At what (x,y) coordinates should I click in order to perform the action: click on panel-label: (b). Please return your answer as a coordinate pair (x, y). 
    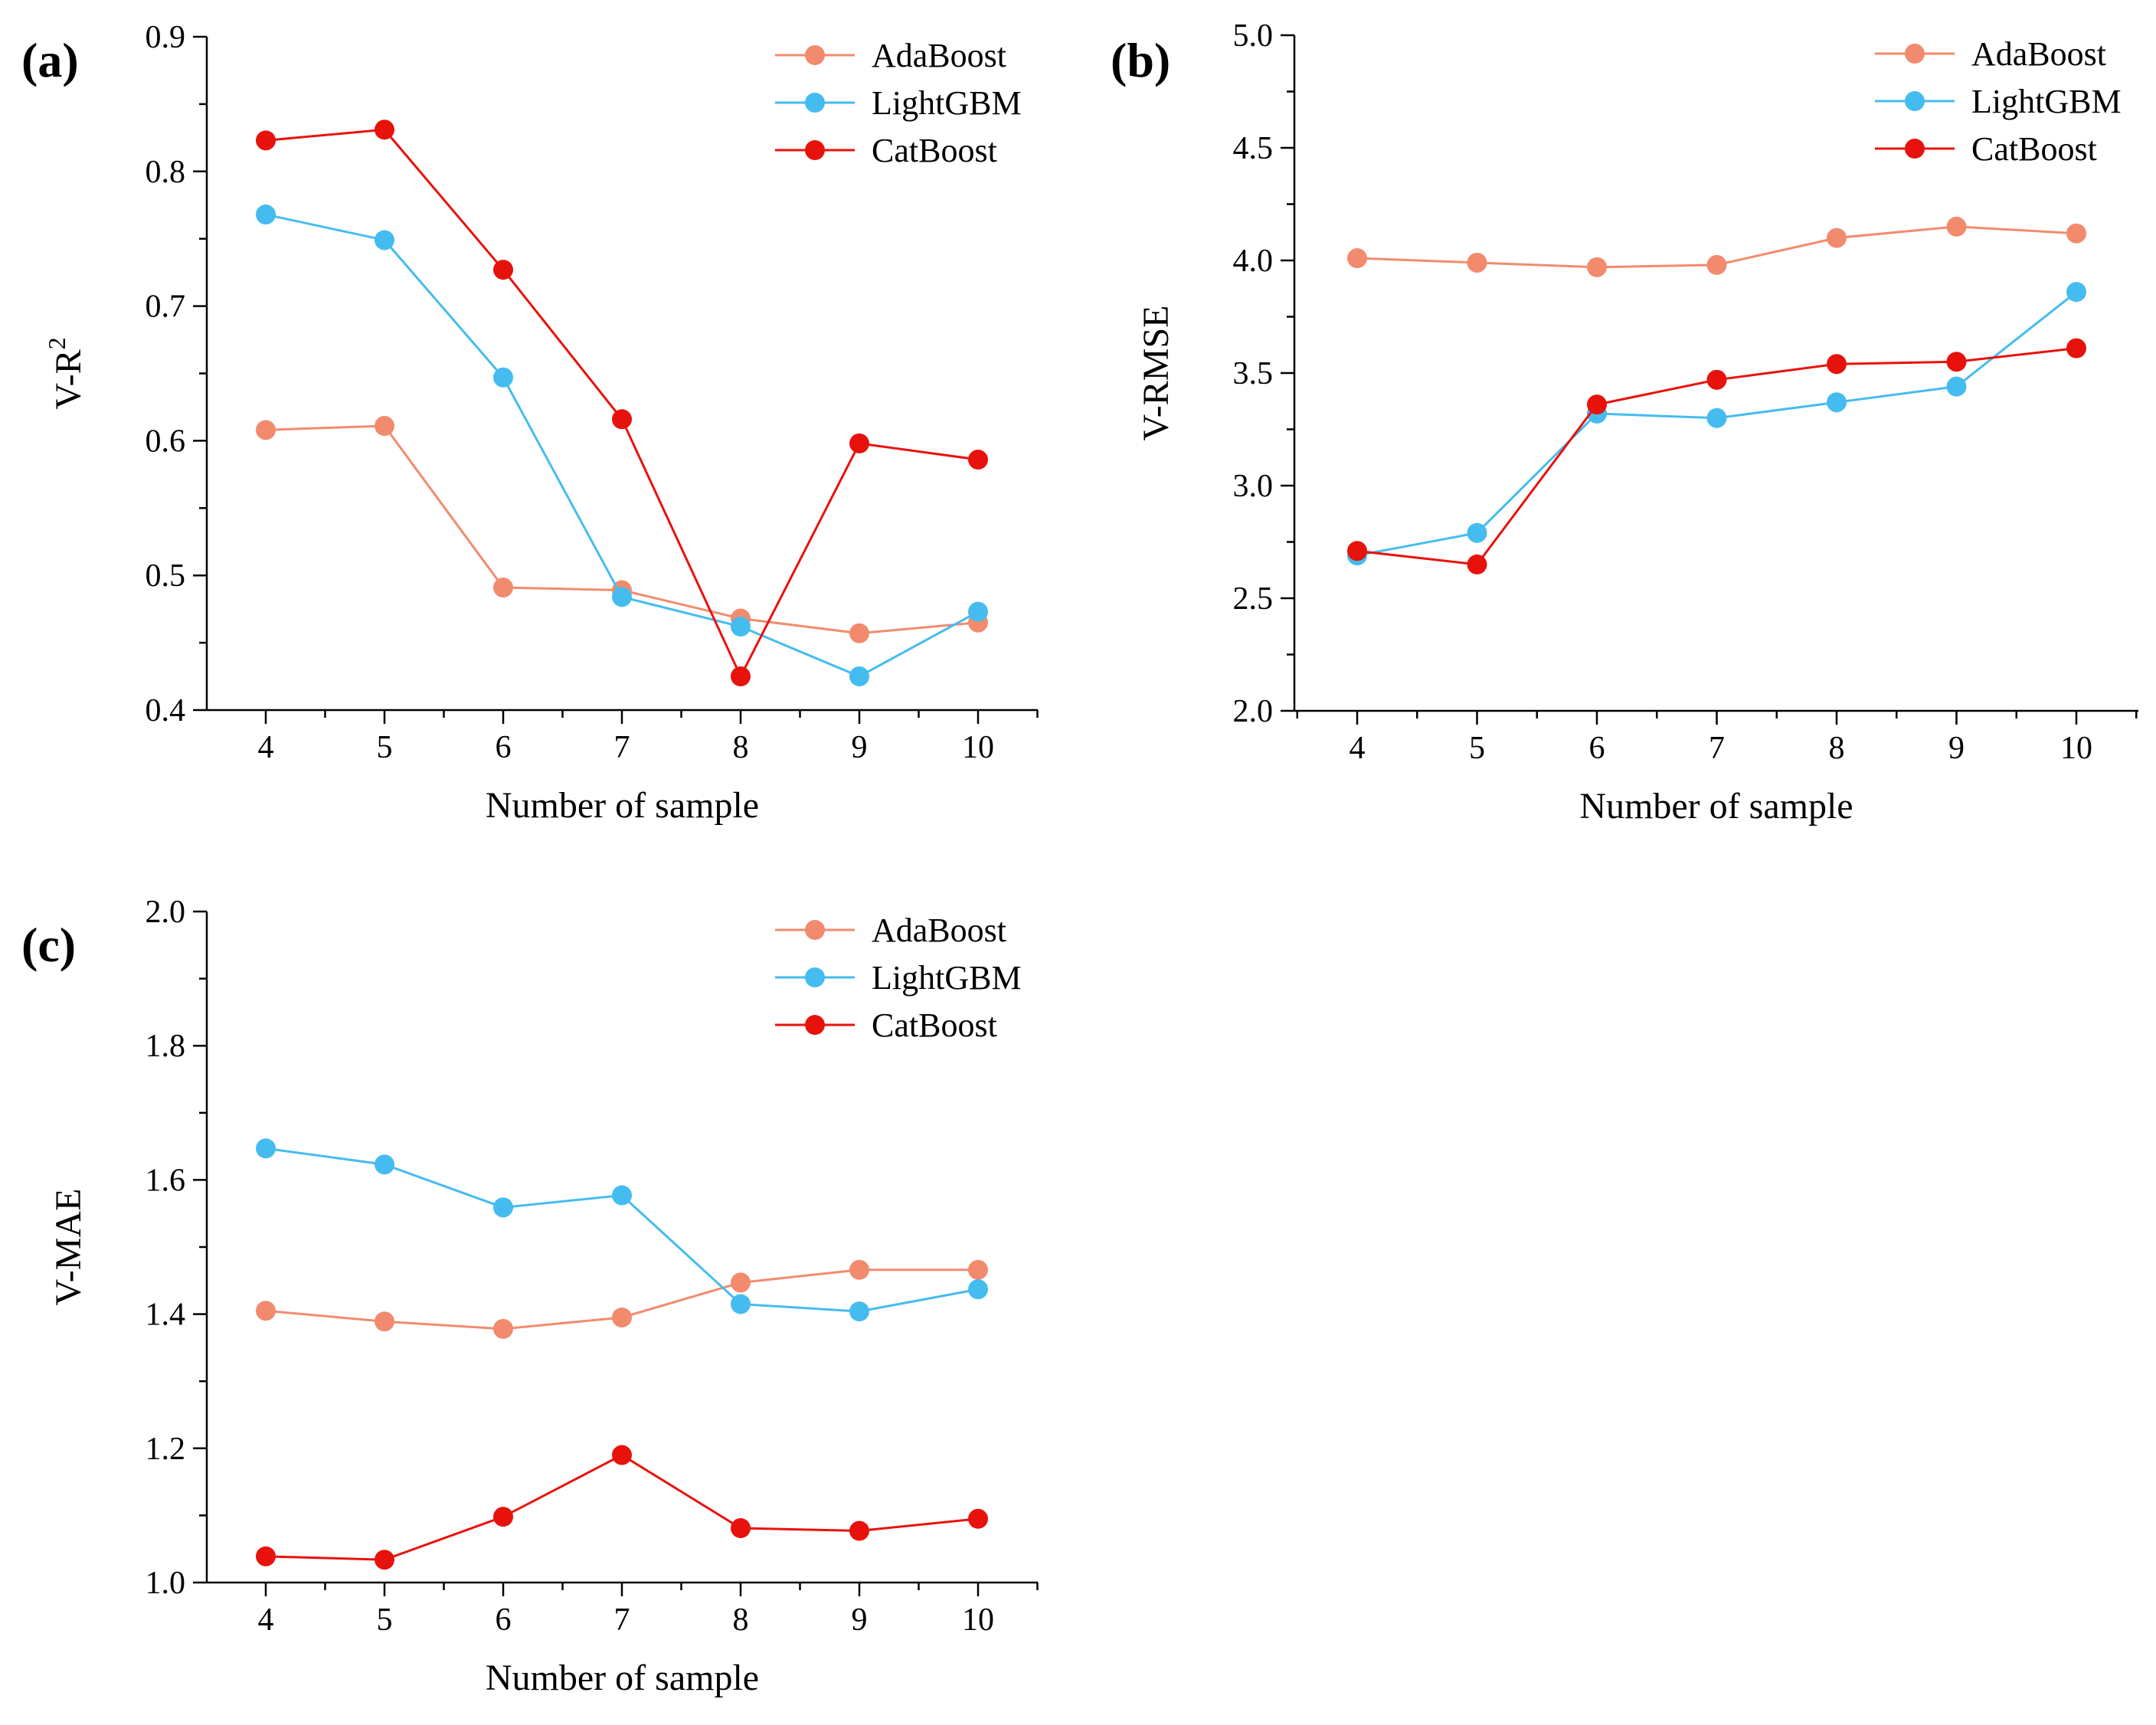
    Looking at the image, I should click on (1140, 60).